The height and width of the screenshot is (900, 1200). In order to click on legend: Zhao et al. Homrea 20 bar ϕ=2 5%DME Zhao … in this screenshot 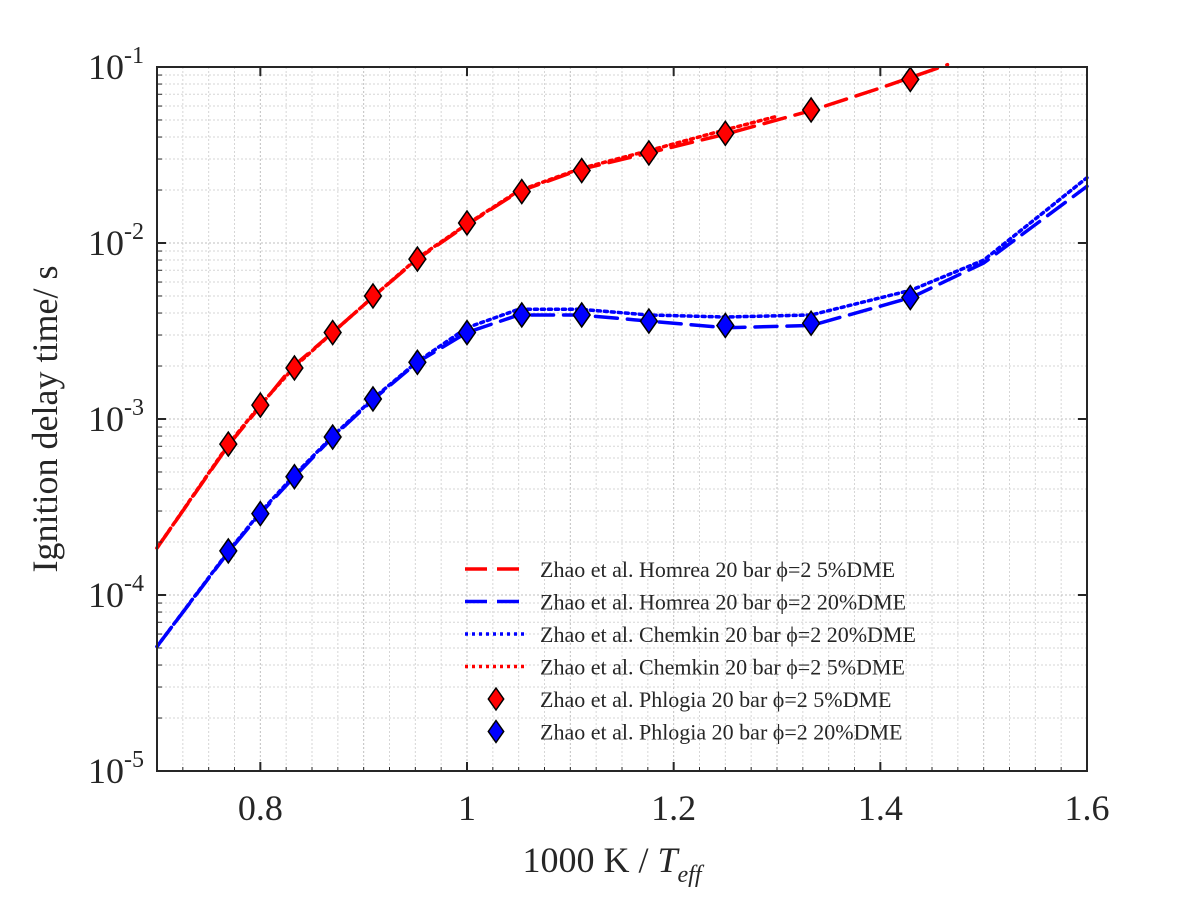, I will do `click(690, 651)`.